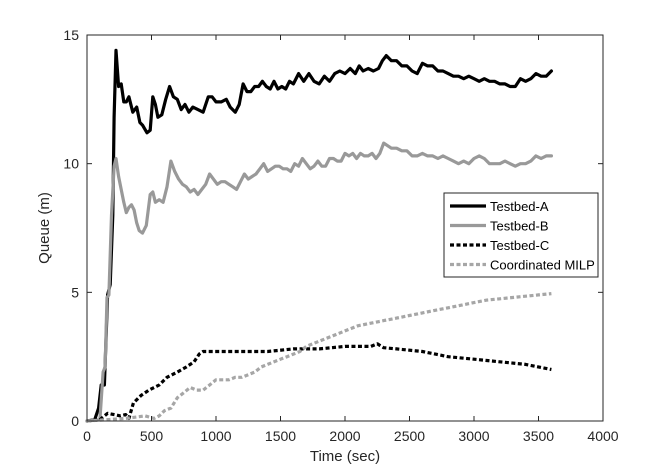 The width and height of the screenshot is (667, 473). Describe the element at coordinates (345, 456) in the screenshot. I see `x-axis-label: Time (sec)` at that location.